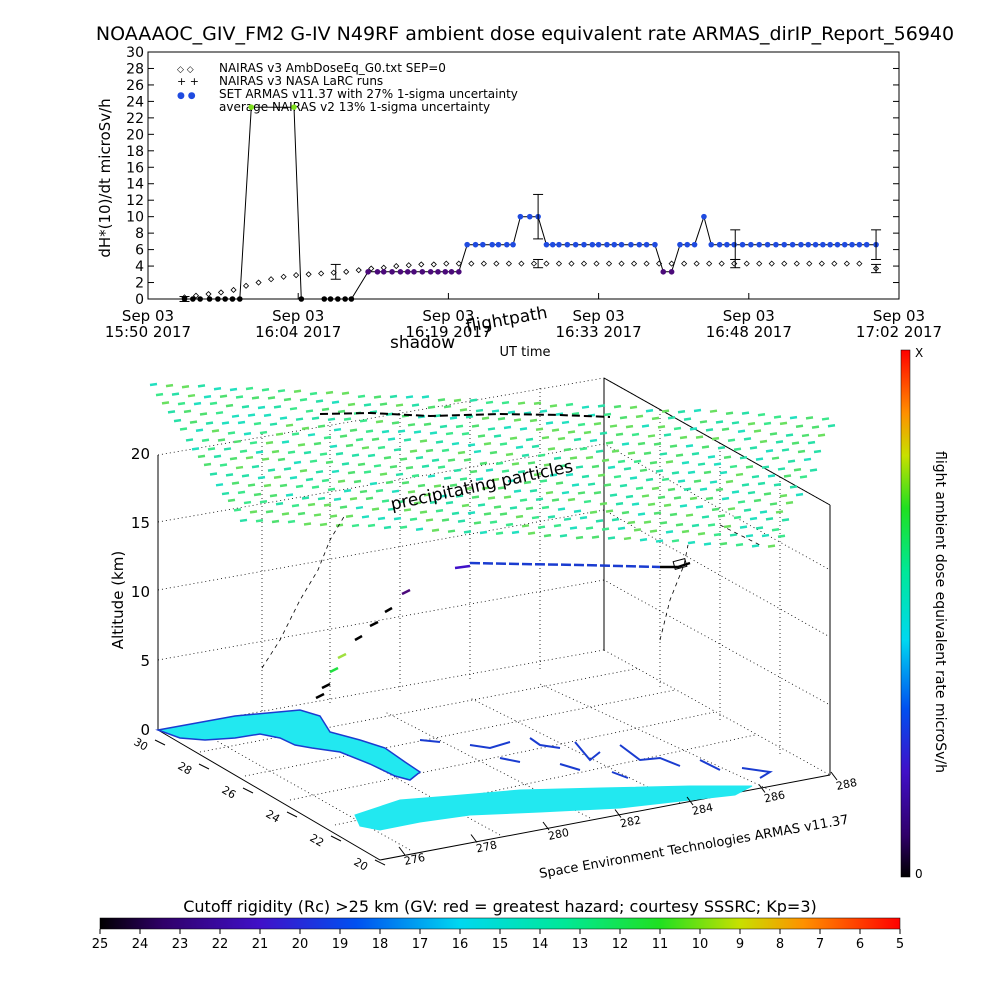 The image size is (1000, 1000). Describe the element at coordinates (361, 864) in the screenshot. I see `latitude-tick-label: 20` at that location.